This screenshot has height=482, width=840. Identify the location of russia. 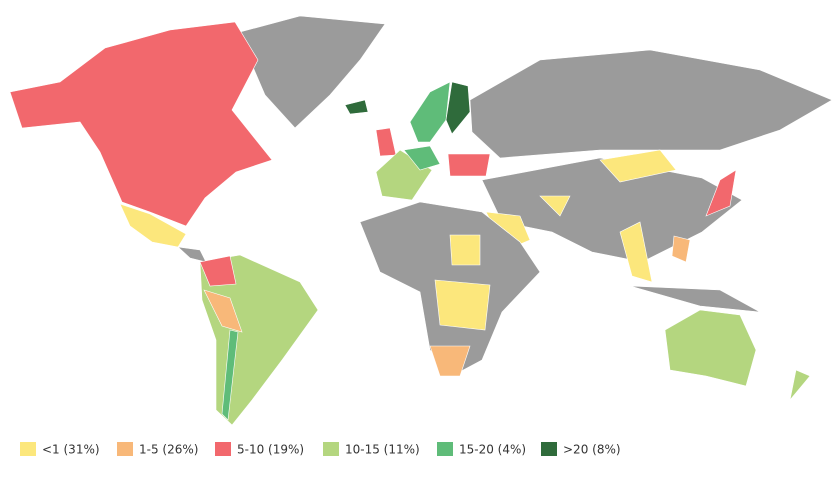
(651, 104).